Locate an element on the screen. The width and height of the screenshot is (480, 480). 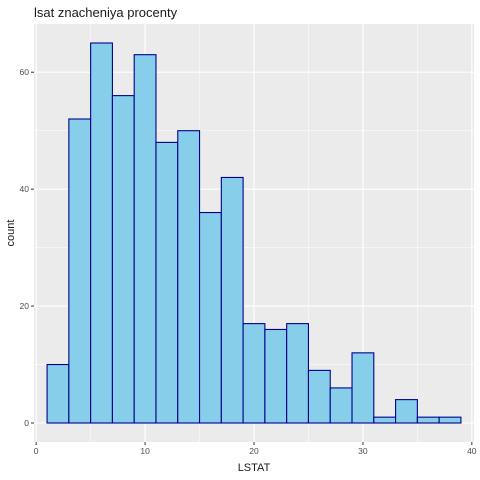
y-axis-title: count is located at coordinates (11, 233).